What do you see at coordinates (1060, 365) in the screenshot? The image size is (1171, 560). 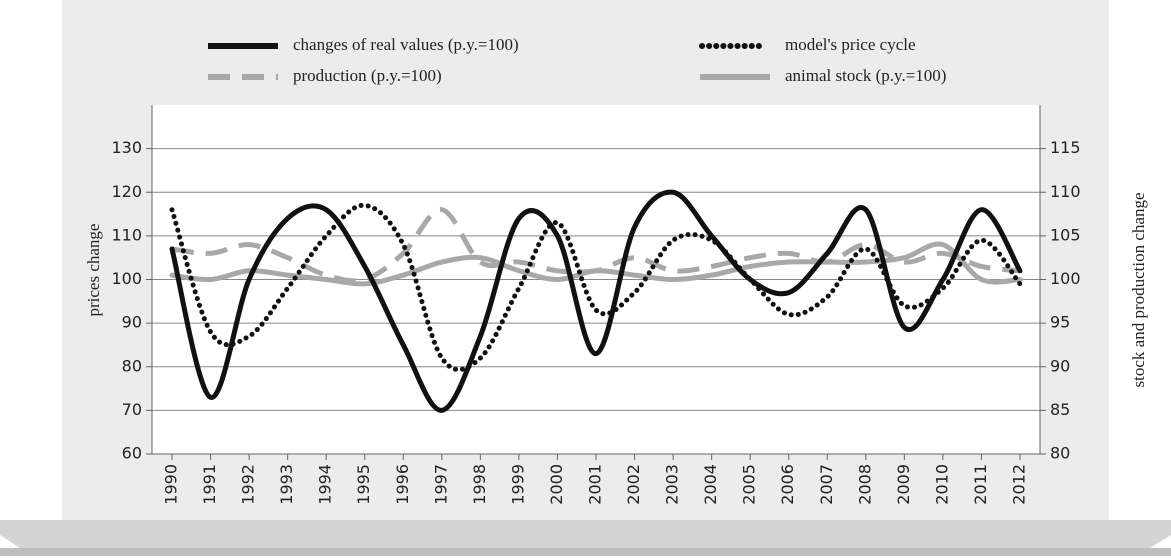 I see `y2-tick-label: 90` at bounding box center [1060, 365].